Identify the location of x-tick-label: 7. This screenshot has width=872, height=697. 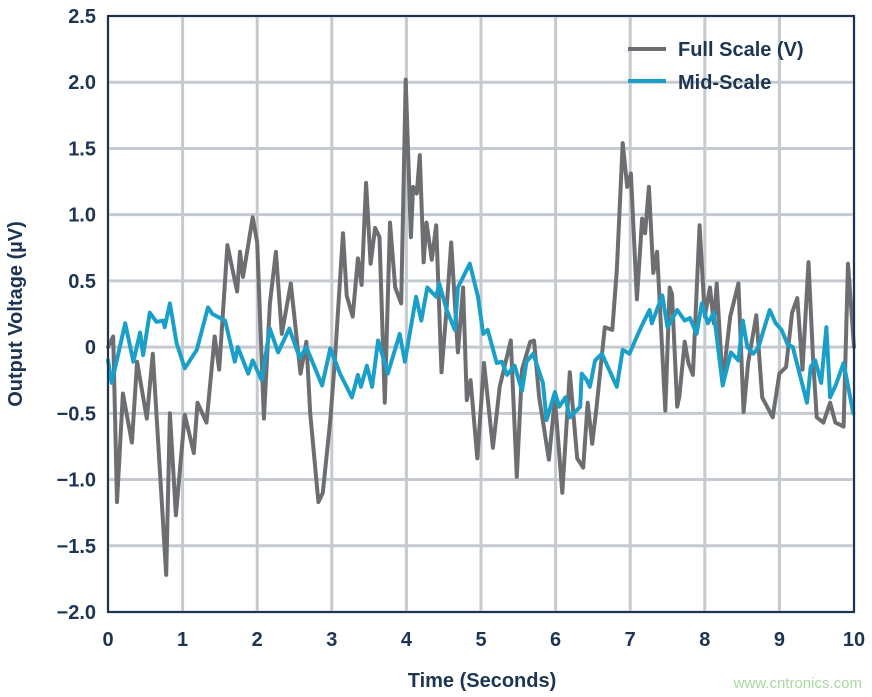
(630, 640).